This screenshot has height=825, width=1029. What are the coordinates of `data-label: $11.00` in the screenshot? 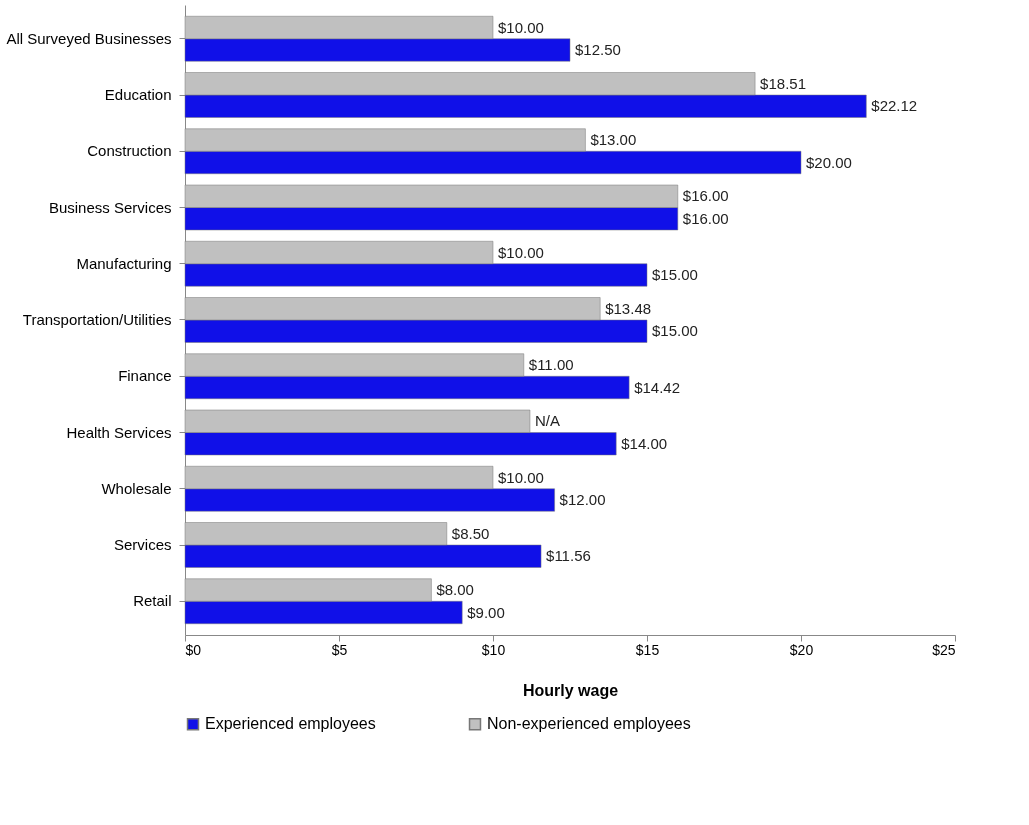 It's located at (551, 364).